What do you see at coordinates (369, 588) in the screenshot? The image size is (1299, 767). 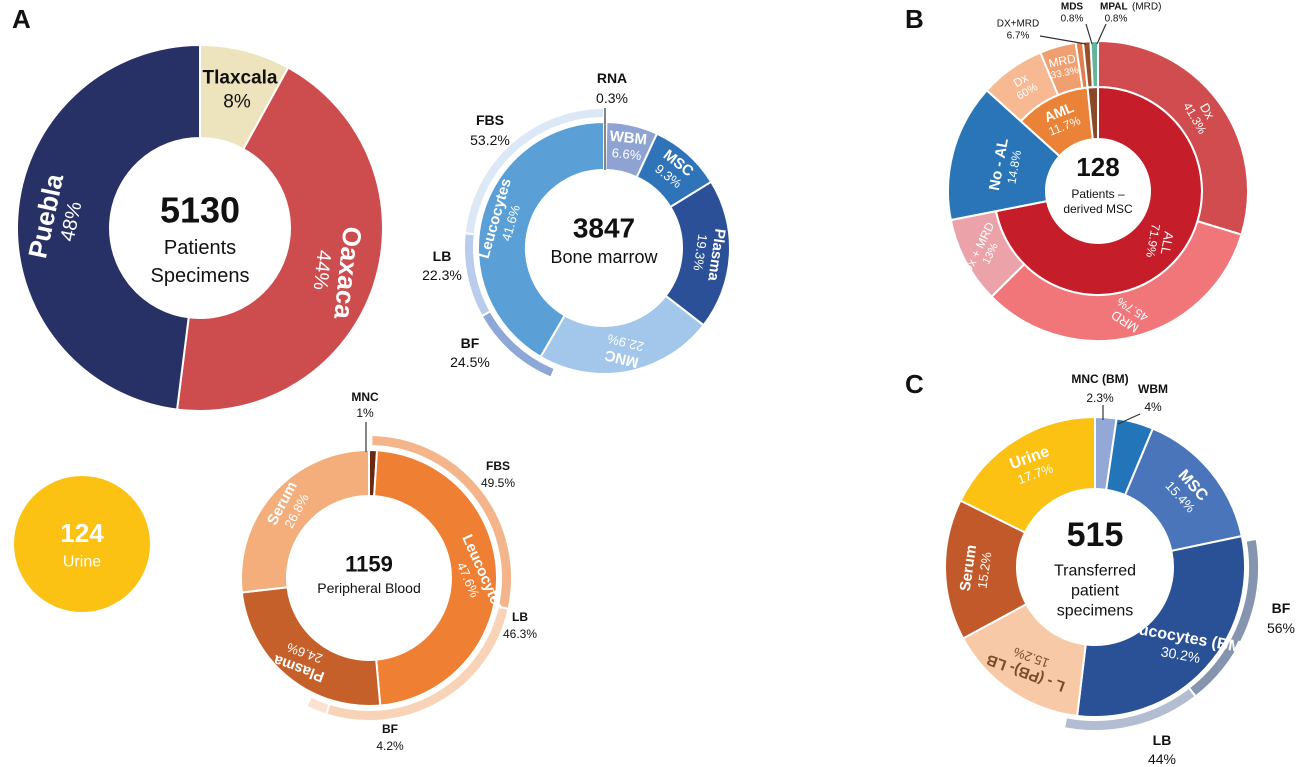 I see `center-subtitle: Peripheral Blood` at bounding box center [369, 588].